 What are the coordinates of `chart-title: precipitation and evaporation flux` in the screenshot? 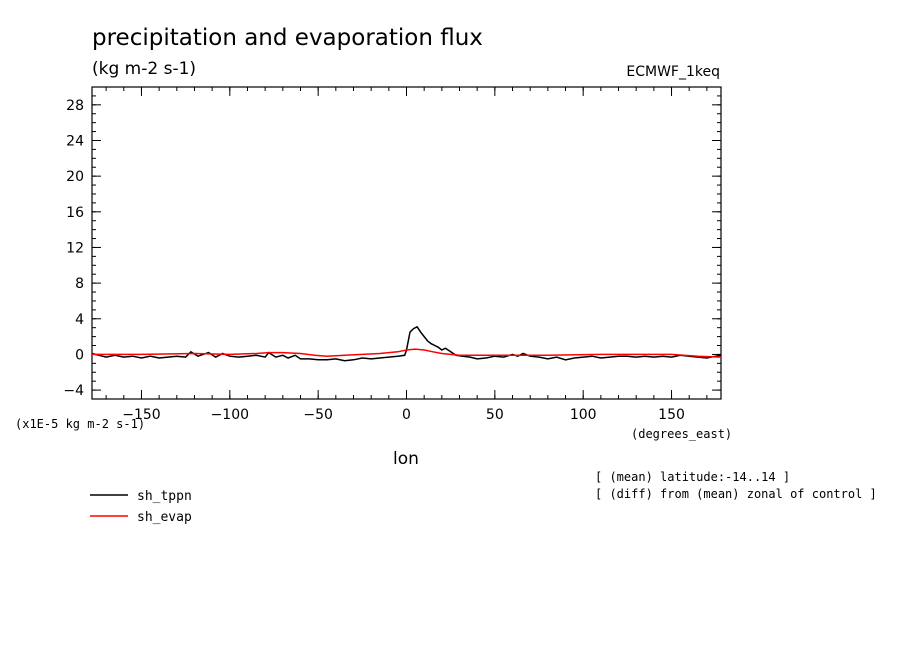 It's located at (287, 38).